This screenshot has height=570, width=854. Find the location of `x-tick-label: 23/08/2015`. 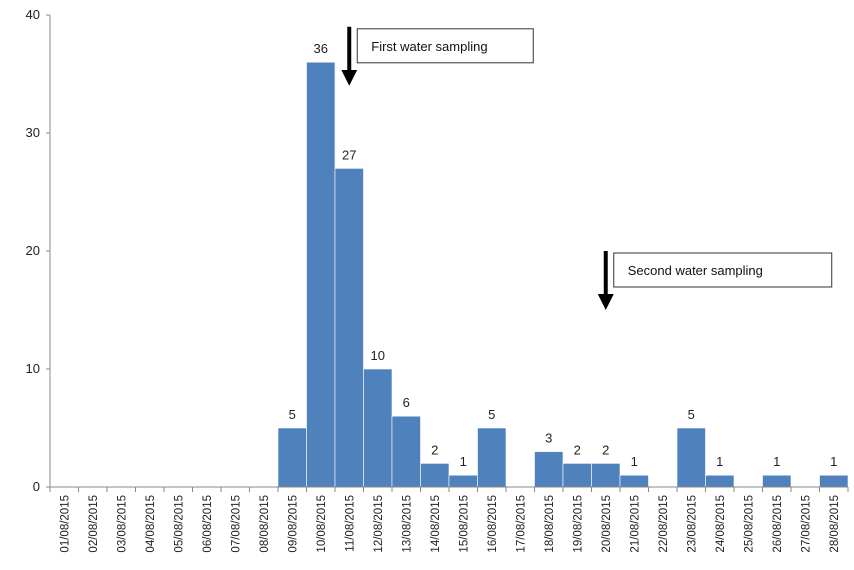

x-tick-label: 23/08/2015 is located at coordinates (692, 524).